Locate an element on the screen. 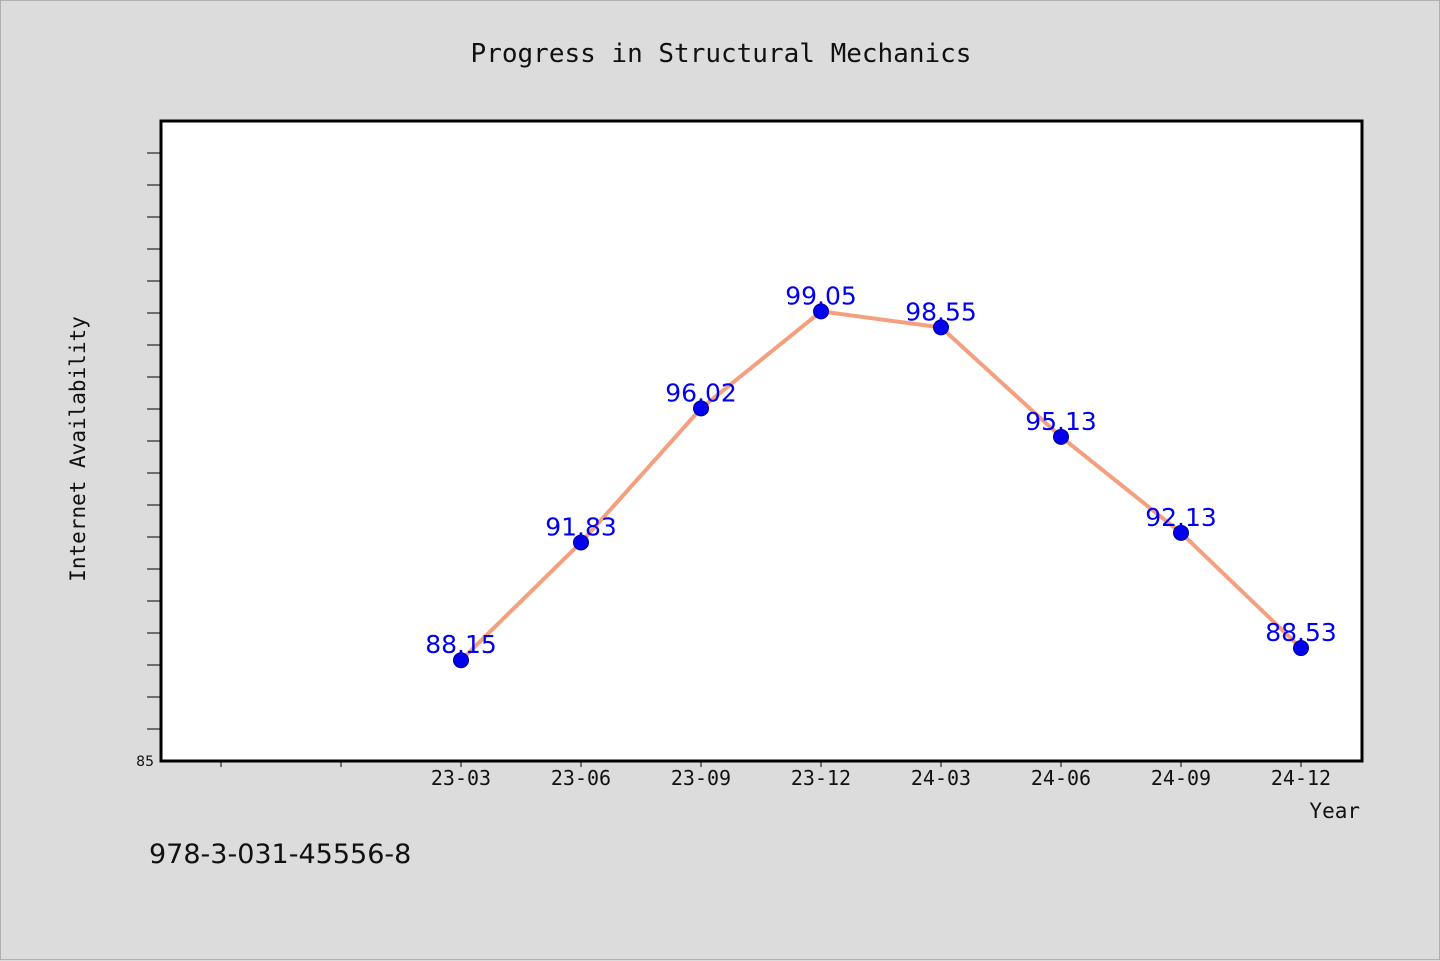  chart-title: Progress in Structural Mechanics is located at coordinates (721, 54).